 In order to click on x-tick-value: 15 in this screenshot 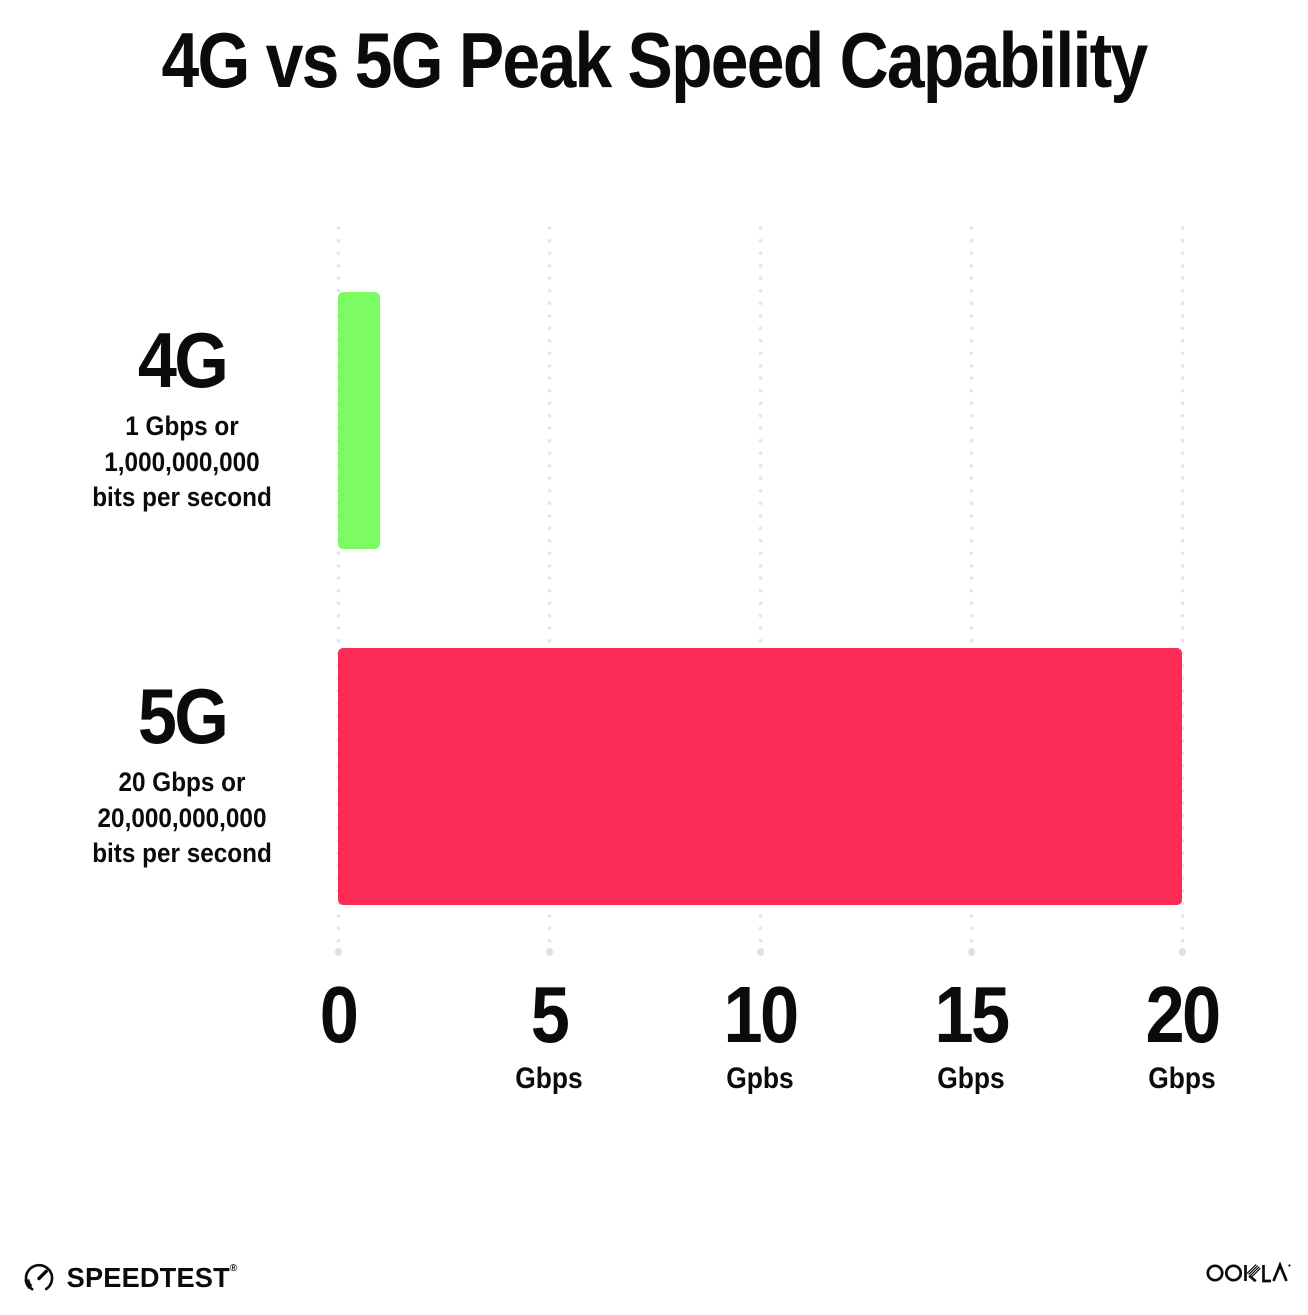, I will do `click(972, 1014)`.